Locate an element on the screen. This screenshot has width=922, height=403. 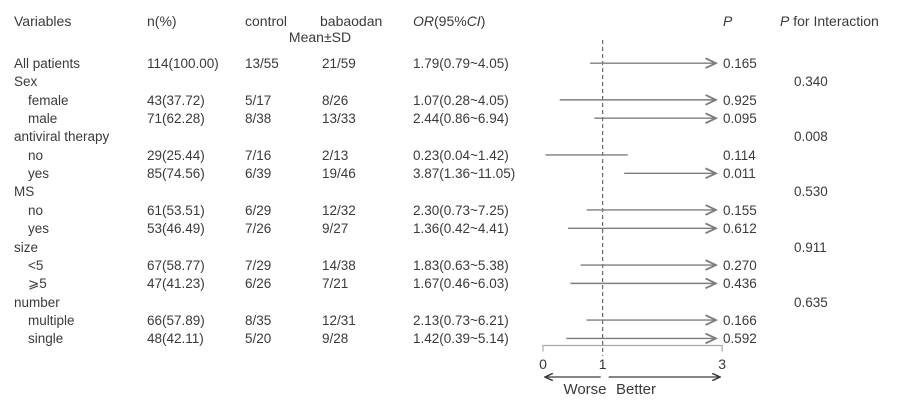
cell-or-ci: 1.36(0.42~4.41) is located at coordinates (461, 229).